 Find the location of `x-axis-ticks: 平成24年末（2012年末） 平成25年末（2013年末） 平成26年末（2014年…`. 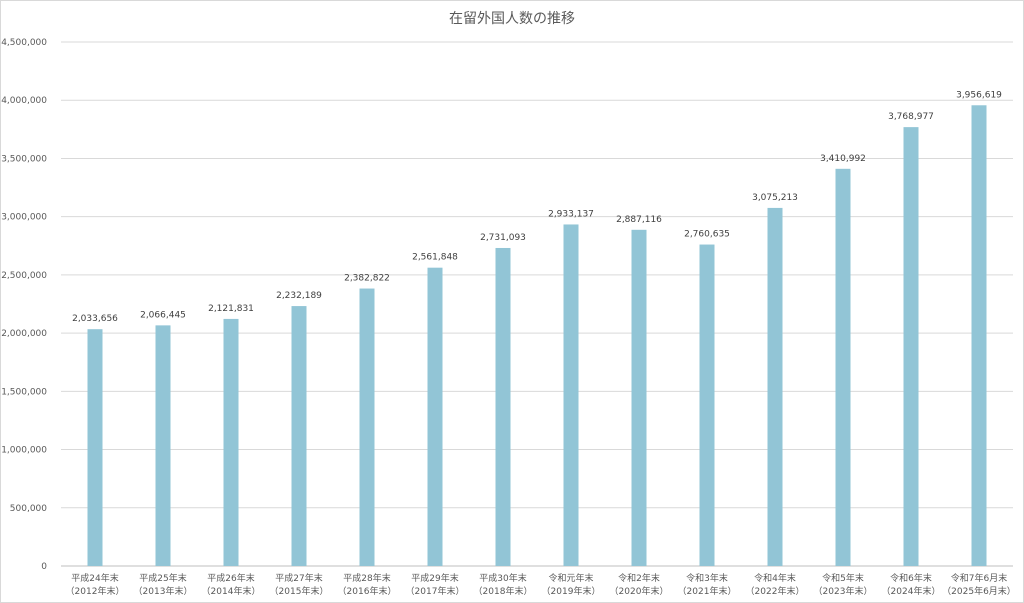

x-axis-ticks: 平成24年末（2012年末） 平成25年末（2013年末） 平成26年末（2014年… is located at coordinates (541, 584).